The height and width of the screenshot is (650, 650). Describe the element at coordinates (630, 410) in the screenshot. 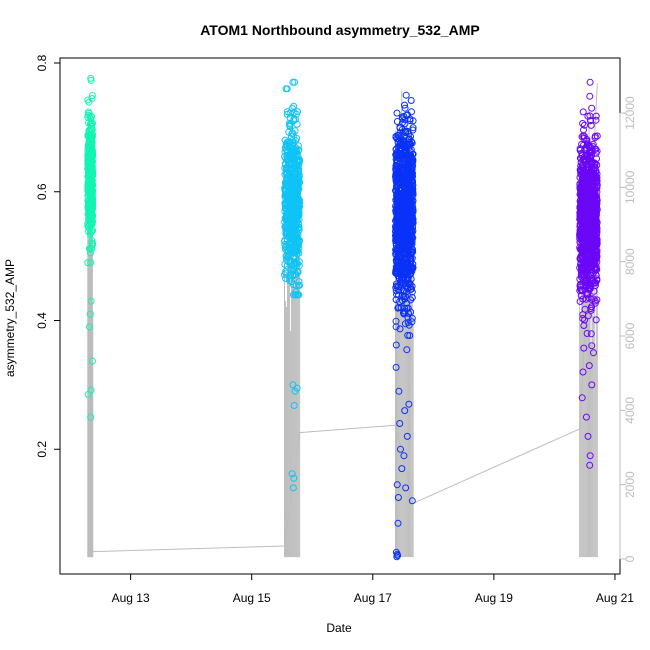

I see `y2-tick-label: 4000` at that location.